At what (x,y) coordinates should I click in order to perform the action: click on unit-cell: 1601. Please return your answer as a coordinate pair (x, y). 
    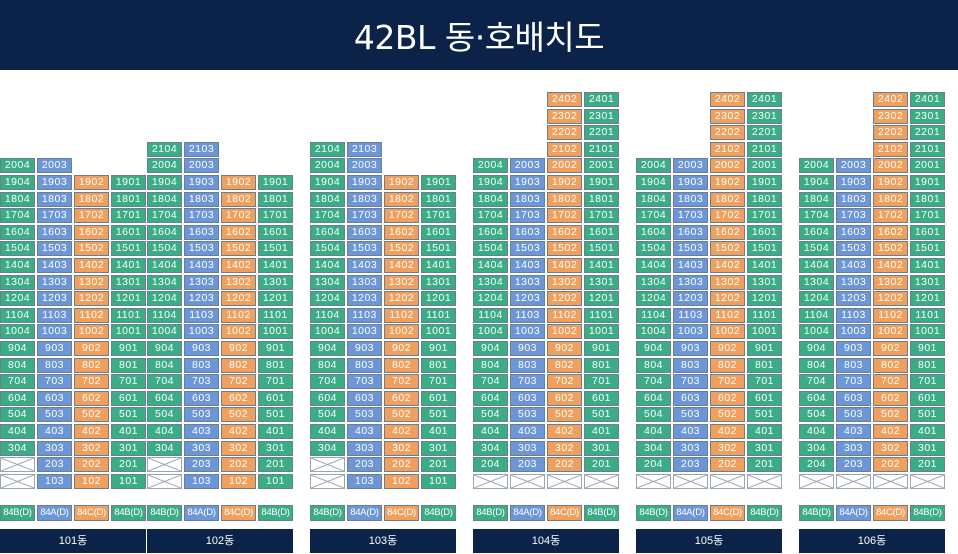
    Looking at the image, I should click on (601, 232).